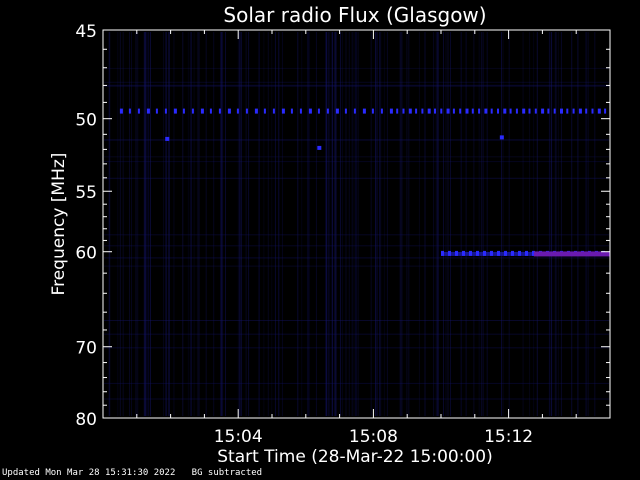  Describe the element at coordinates (86, 349) in the screenshot. I see `y-tick-label: 70` at that location.